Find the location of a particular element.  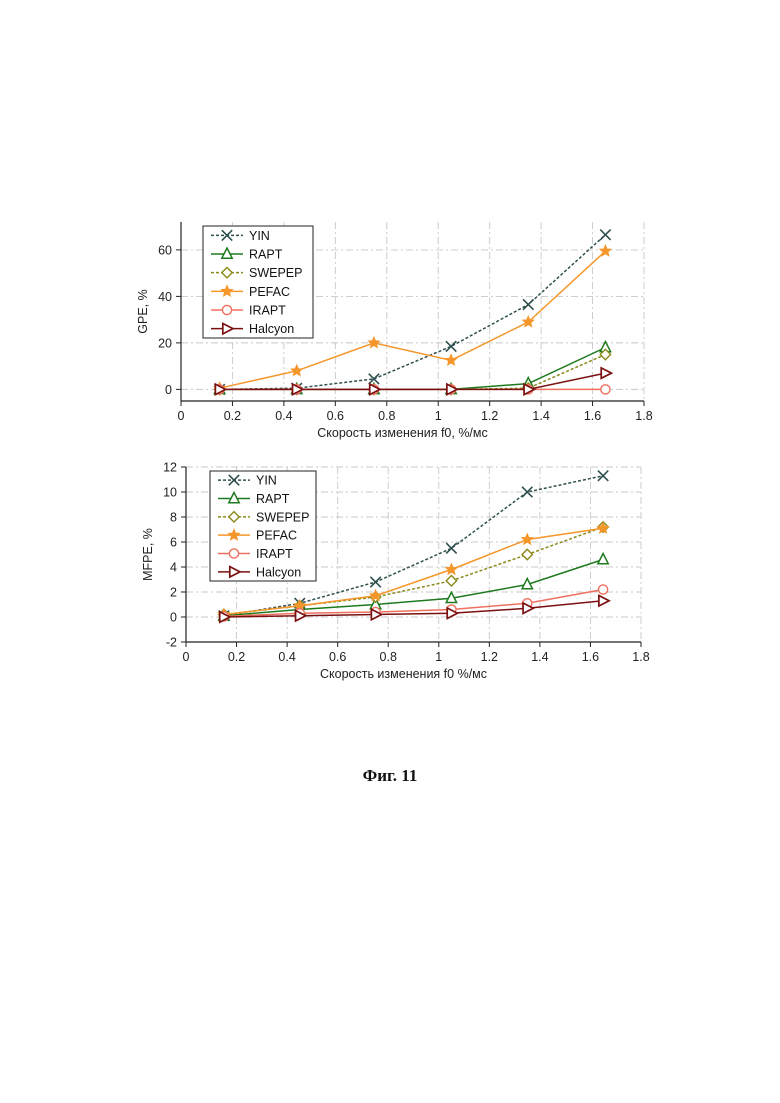

y-tick-label: 40 is located at coordinates (165, 297).